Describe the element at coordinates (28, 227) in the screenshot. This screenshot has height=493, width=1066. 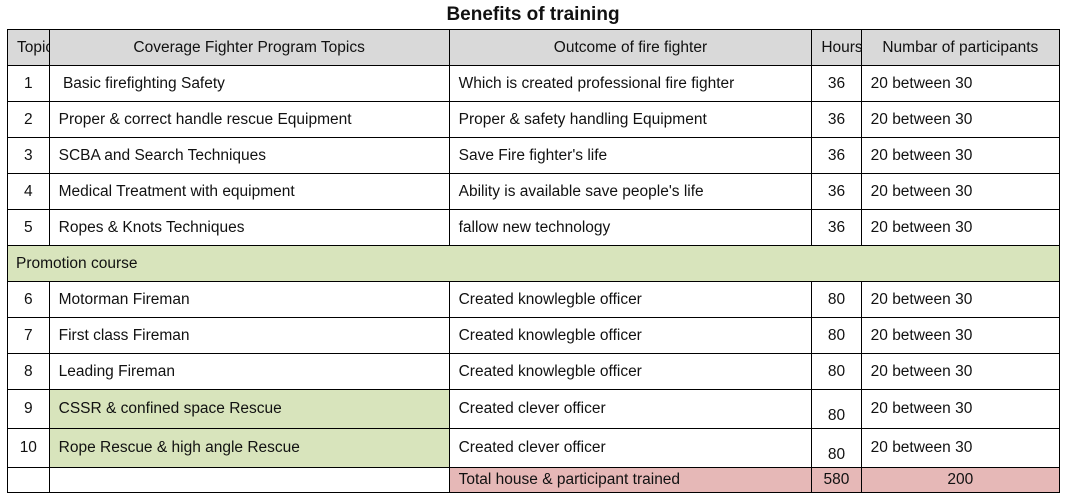
I see `row-number: 5` at that location.